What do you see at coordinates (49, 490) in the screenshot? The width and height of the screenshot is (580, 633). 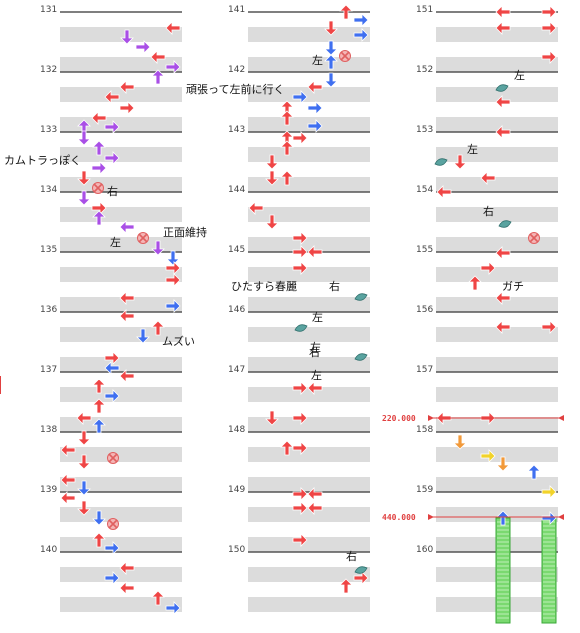 I see `measure-number: 139` at bounding box center [49, 490].